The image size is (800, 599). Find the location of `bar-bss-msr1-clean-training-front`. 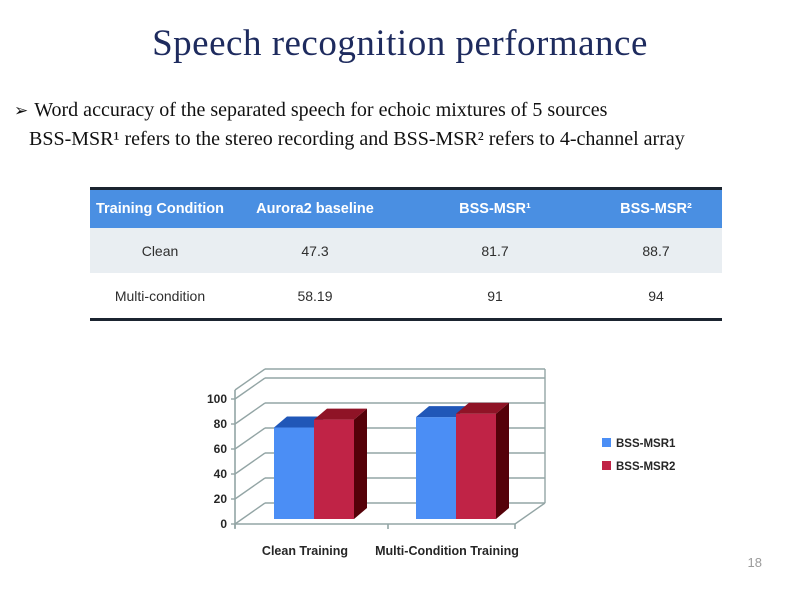

bar-bss-msr1-clean-training-front is located at coordinates (294, 473).